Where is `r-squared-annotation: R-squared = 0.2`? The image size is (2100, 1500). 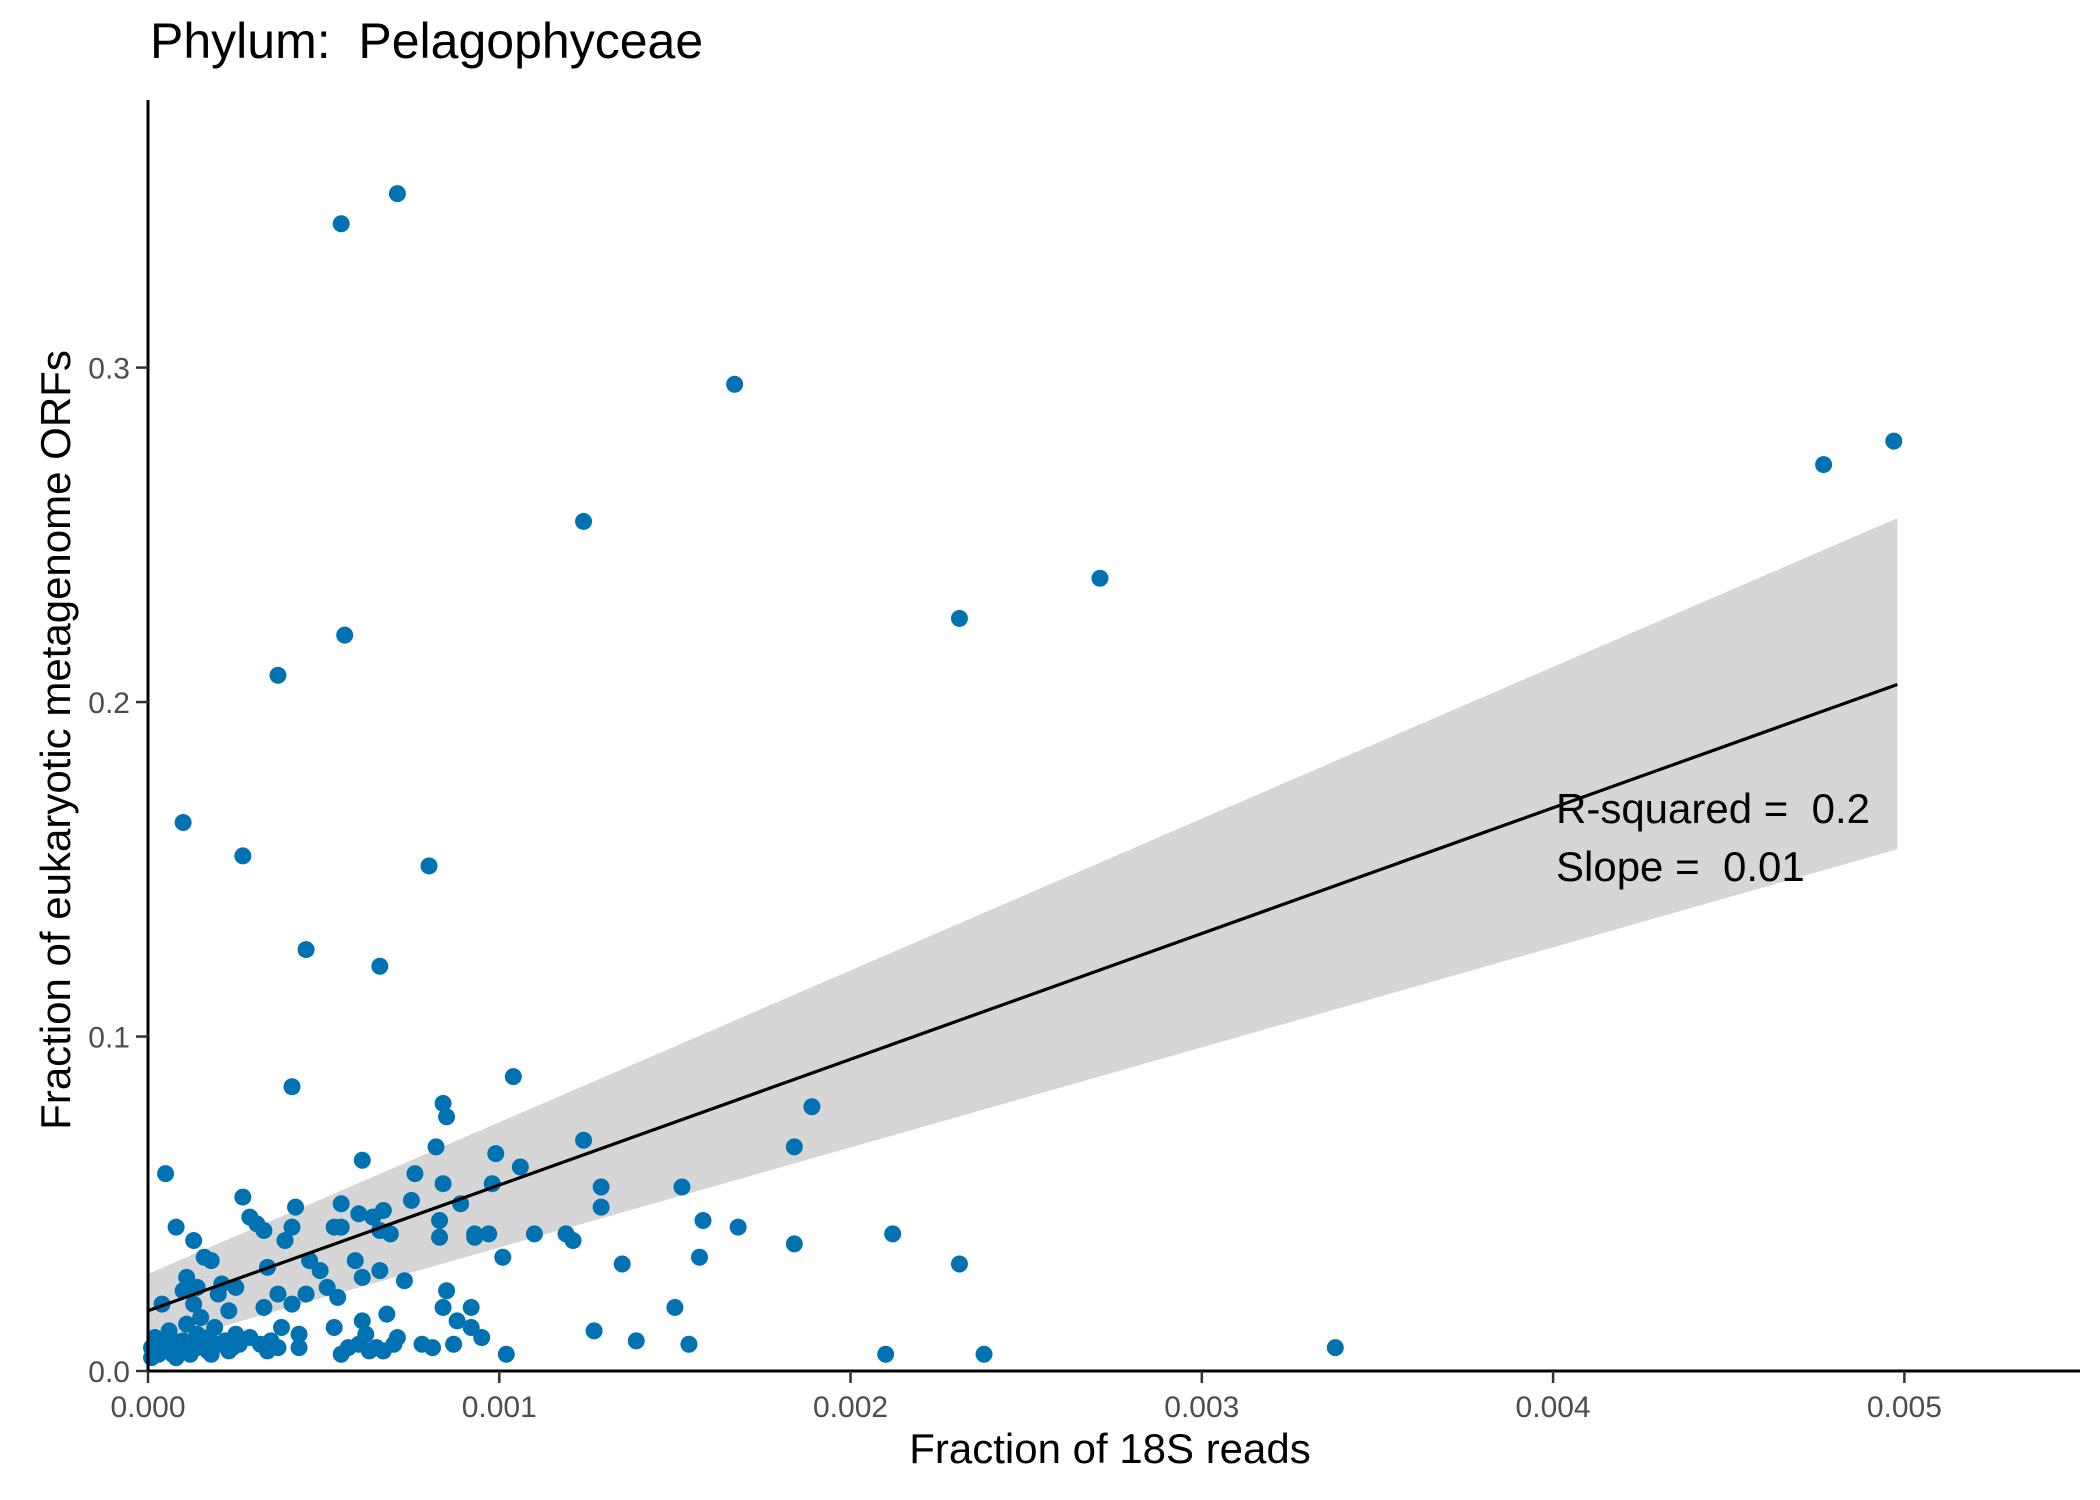
r-squared-annotation: R-squared = 0.2 is located at coordinates (1713, 808).